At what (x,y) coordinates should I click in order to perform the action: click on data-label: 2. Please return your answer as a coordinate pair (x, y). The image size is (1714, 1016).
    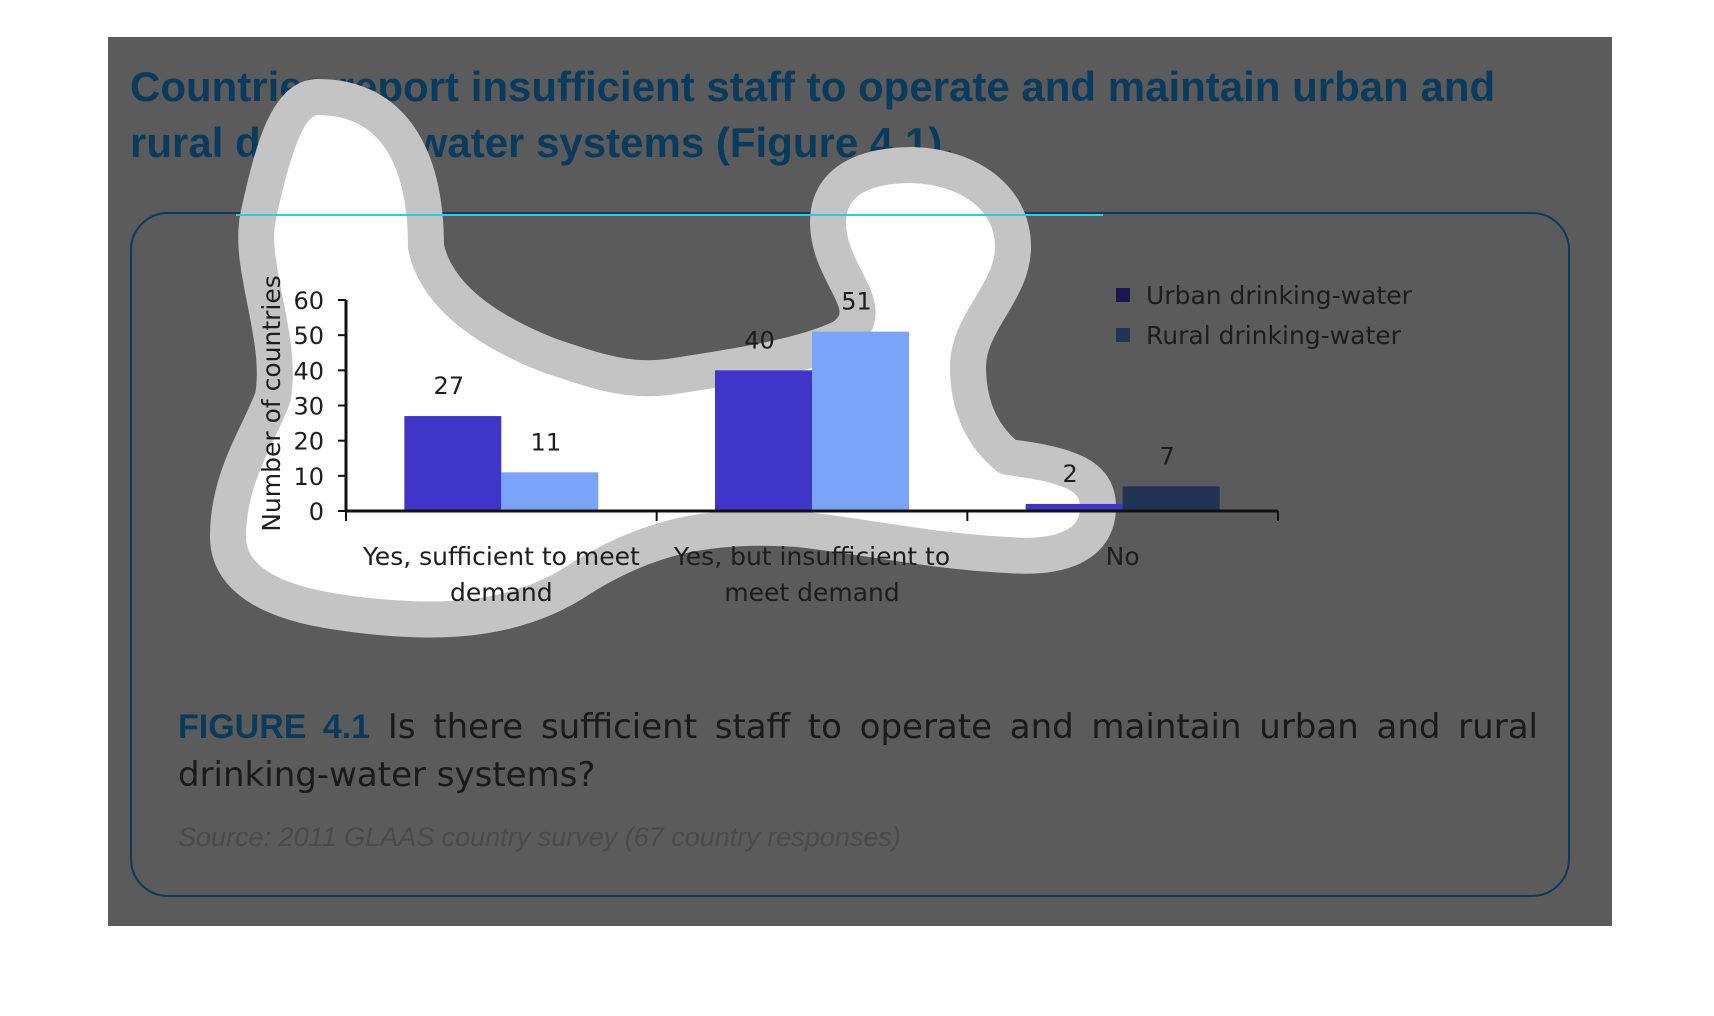
    Looking at the image, I should click on (1070, 474).